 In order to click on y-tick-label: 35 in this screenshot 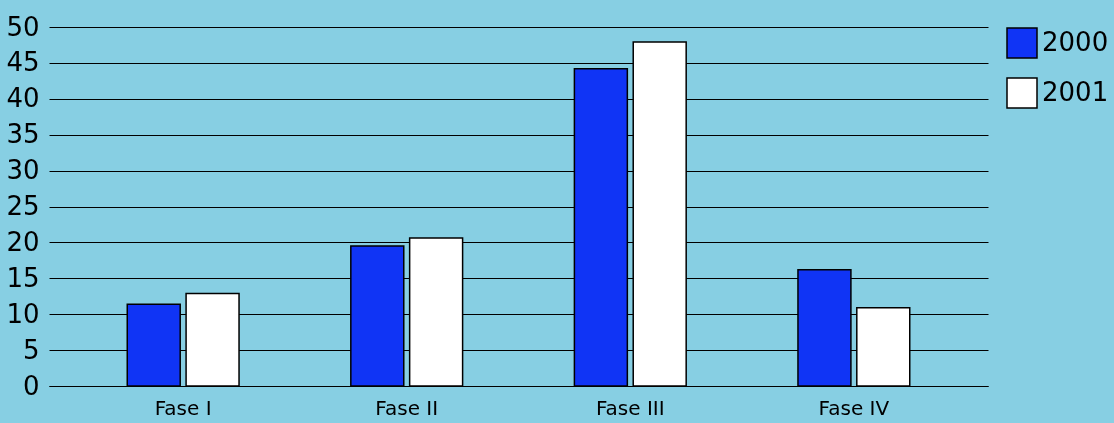, I will do `click(23, 134)`.